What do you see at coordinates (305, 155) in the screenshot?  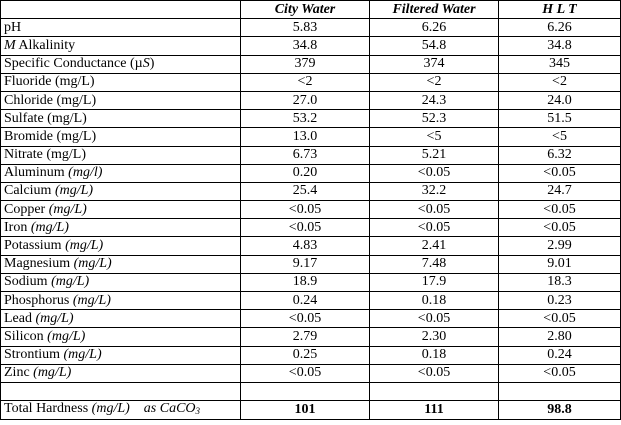 I see `city-value: 6.73` at bounding box center [305, 155].